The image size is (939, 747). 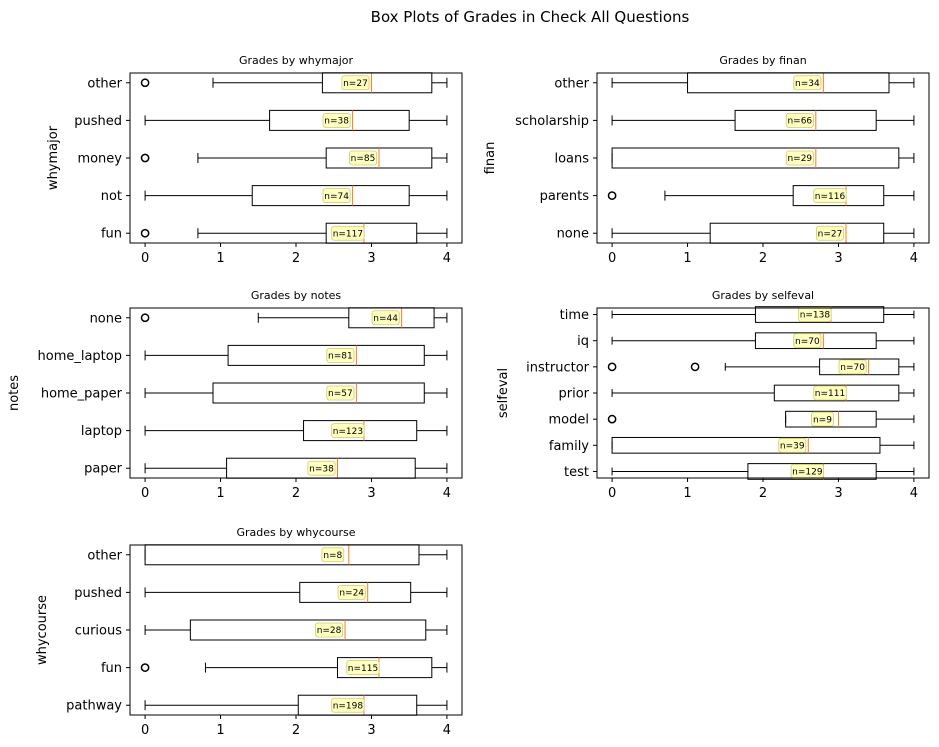 What do you see at coordinates (98, 121) in the screenshot?
I see `y-tick-label: pushed` at bounding box center [98, 121].